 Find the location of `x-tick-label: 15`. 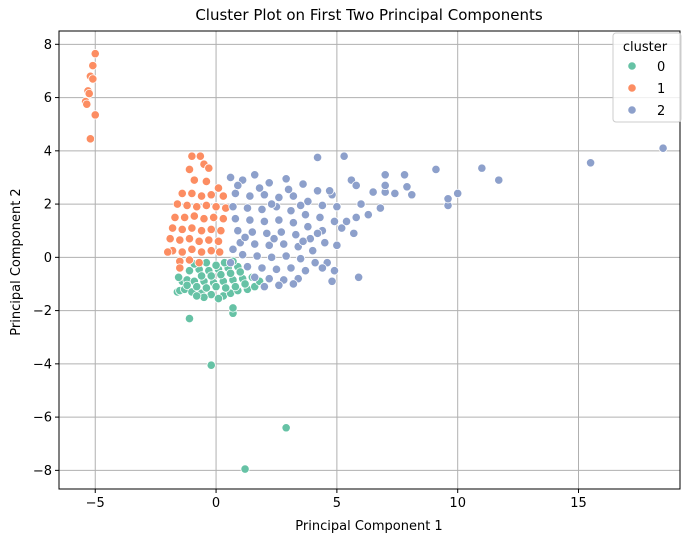

x-tick-label: 15 is located at coordinates (578, 503).